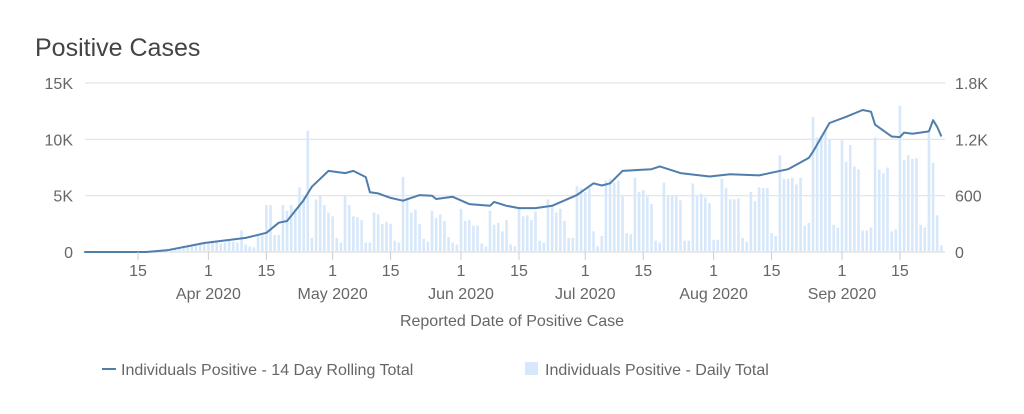 The width and height of the screenshot is (1024, 414). Describe the element at coordinates (531, 368) in the screenshot. I see `legend-bar-swatch` at that location.